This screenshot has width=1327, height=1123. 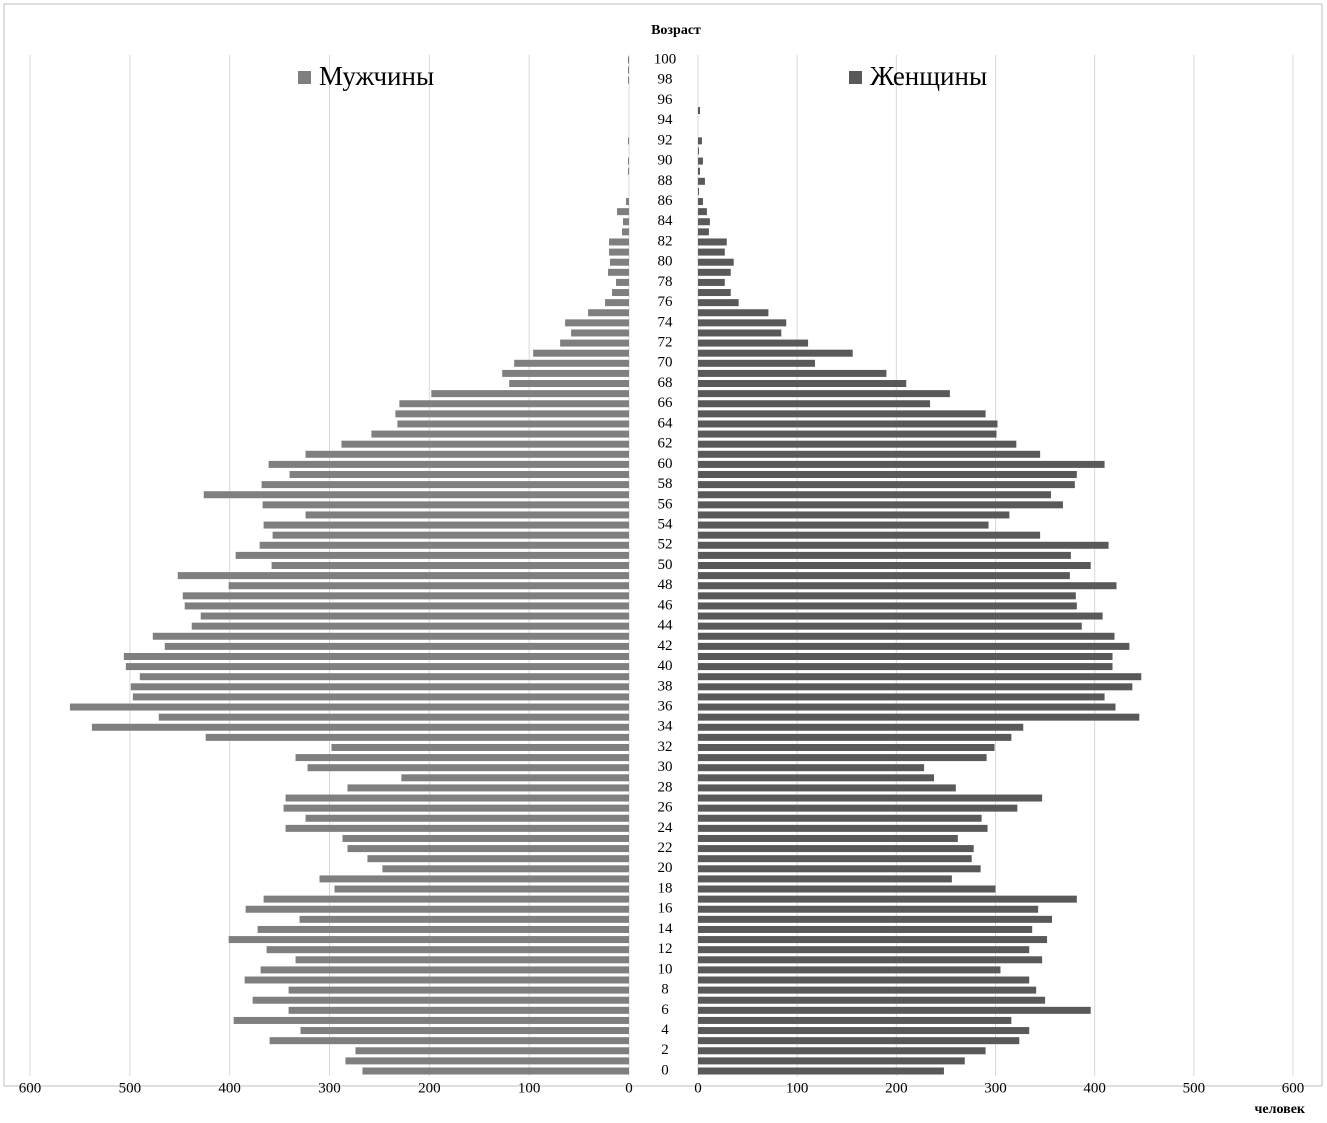 What do you see at coordinates (665, 383) in the screenshot?
I see `y-tick-label: 68` at bounding box center [665, 383].